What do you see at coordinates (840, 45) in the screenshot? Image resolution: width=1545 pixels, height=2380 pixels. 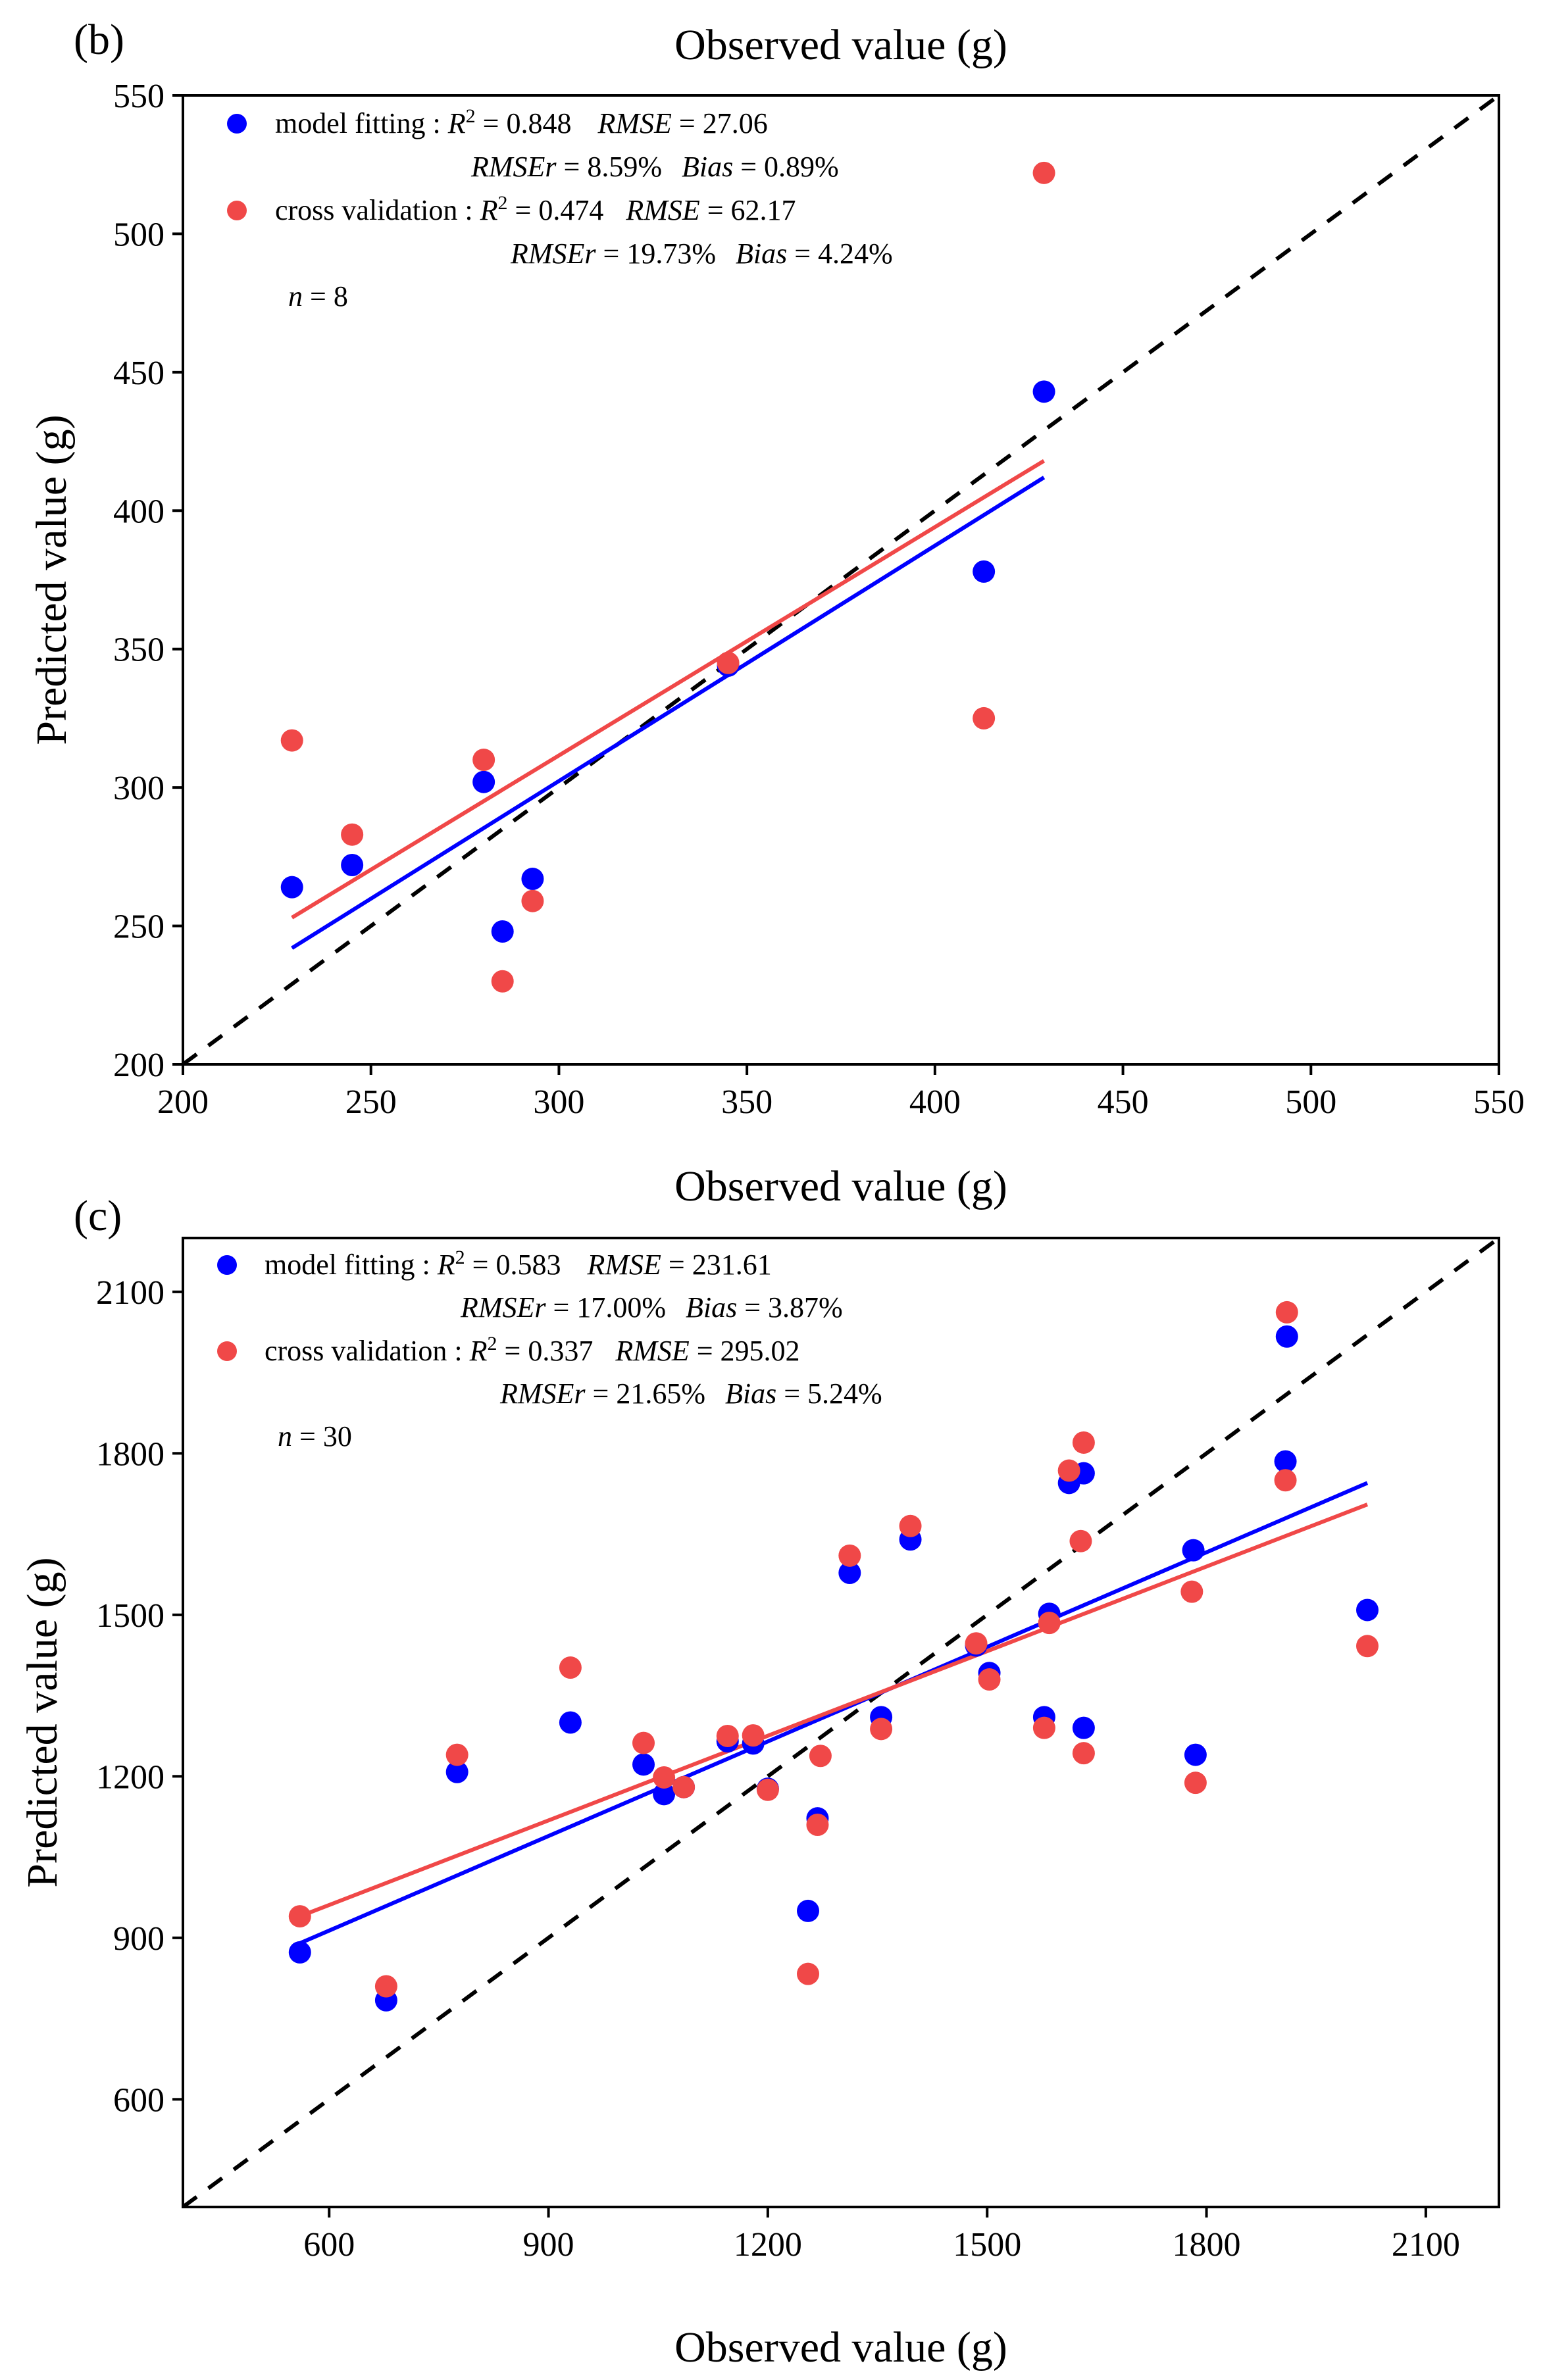 I see `top-title: Observed value (g)` at bounding box center [840, 45].